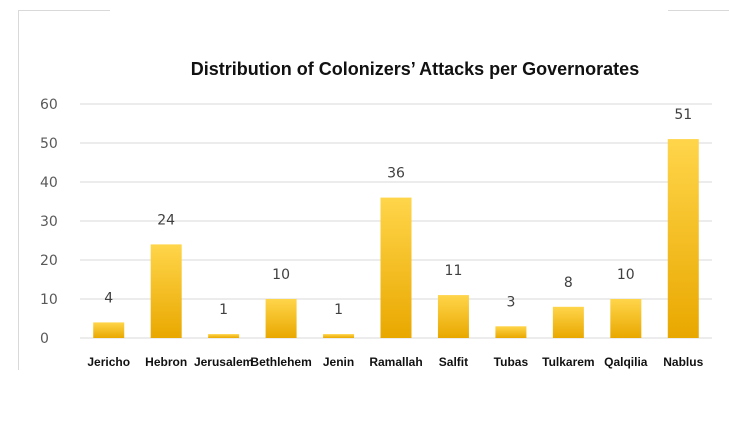  Describe the element at coordinates (453, 316) in the screenshot. I see `bar-salfit` at that location.